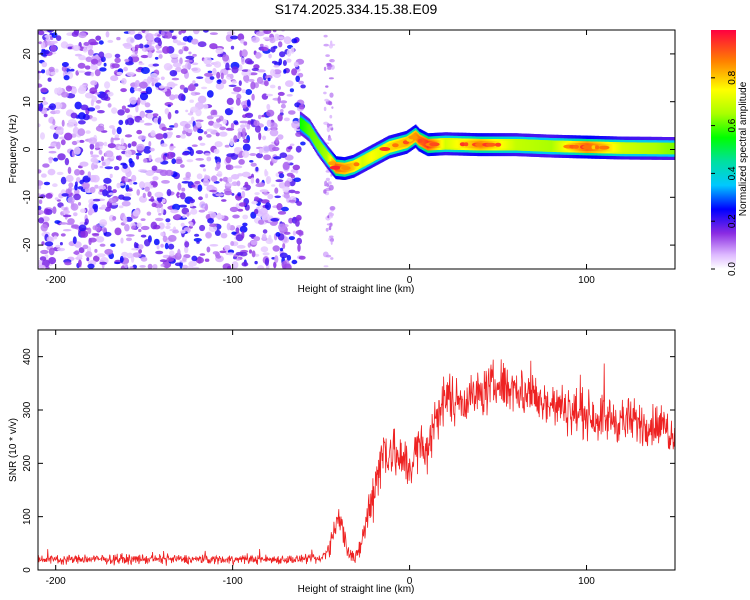  Describe the element at coordinates (27, 516) in the screenshot. I see `y-tick-label: 100` at that location.